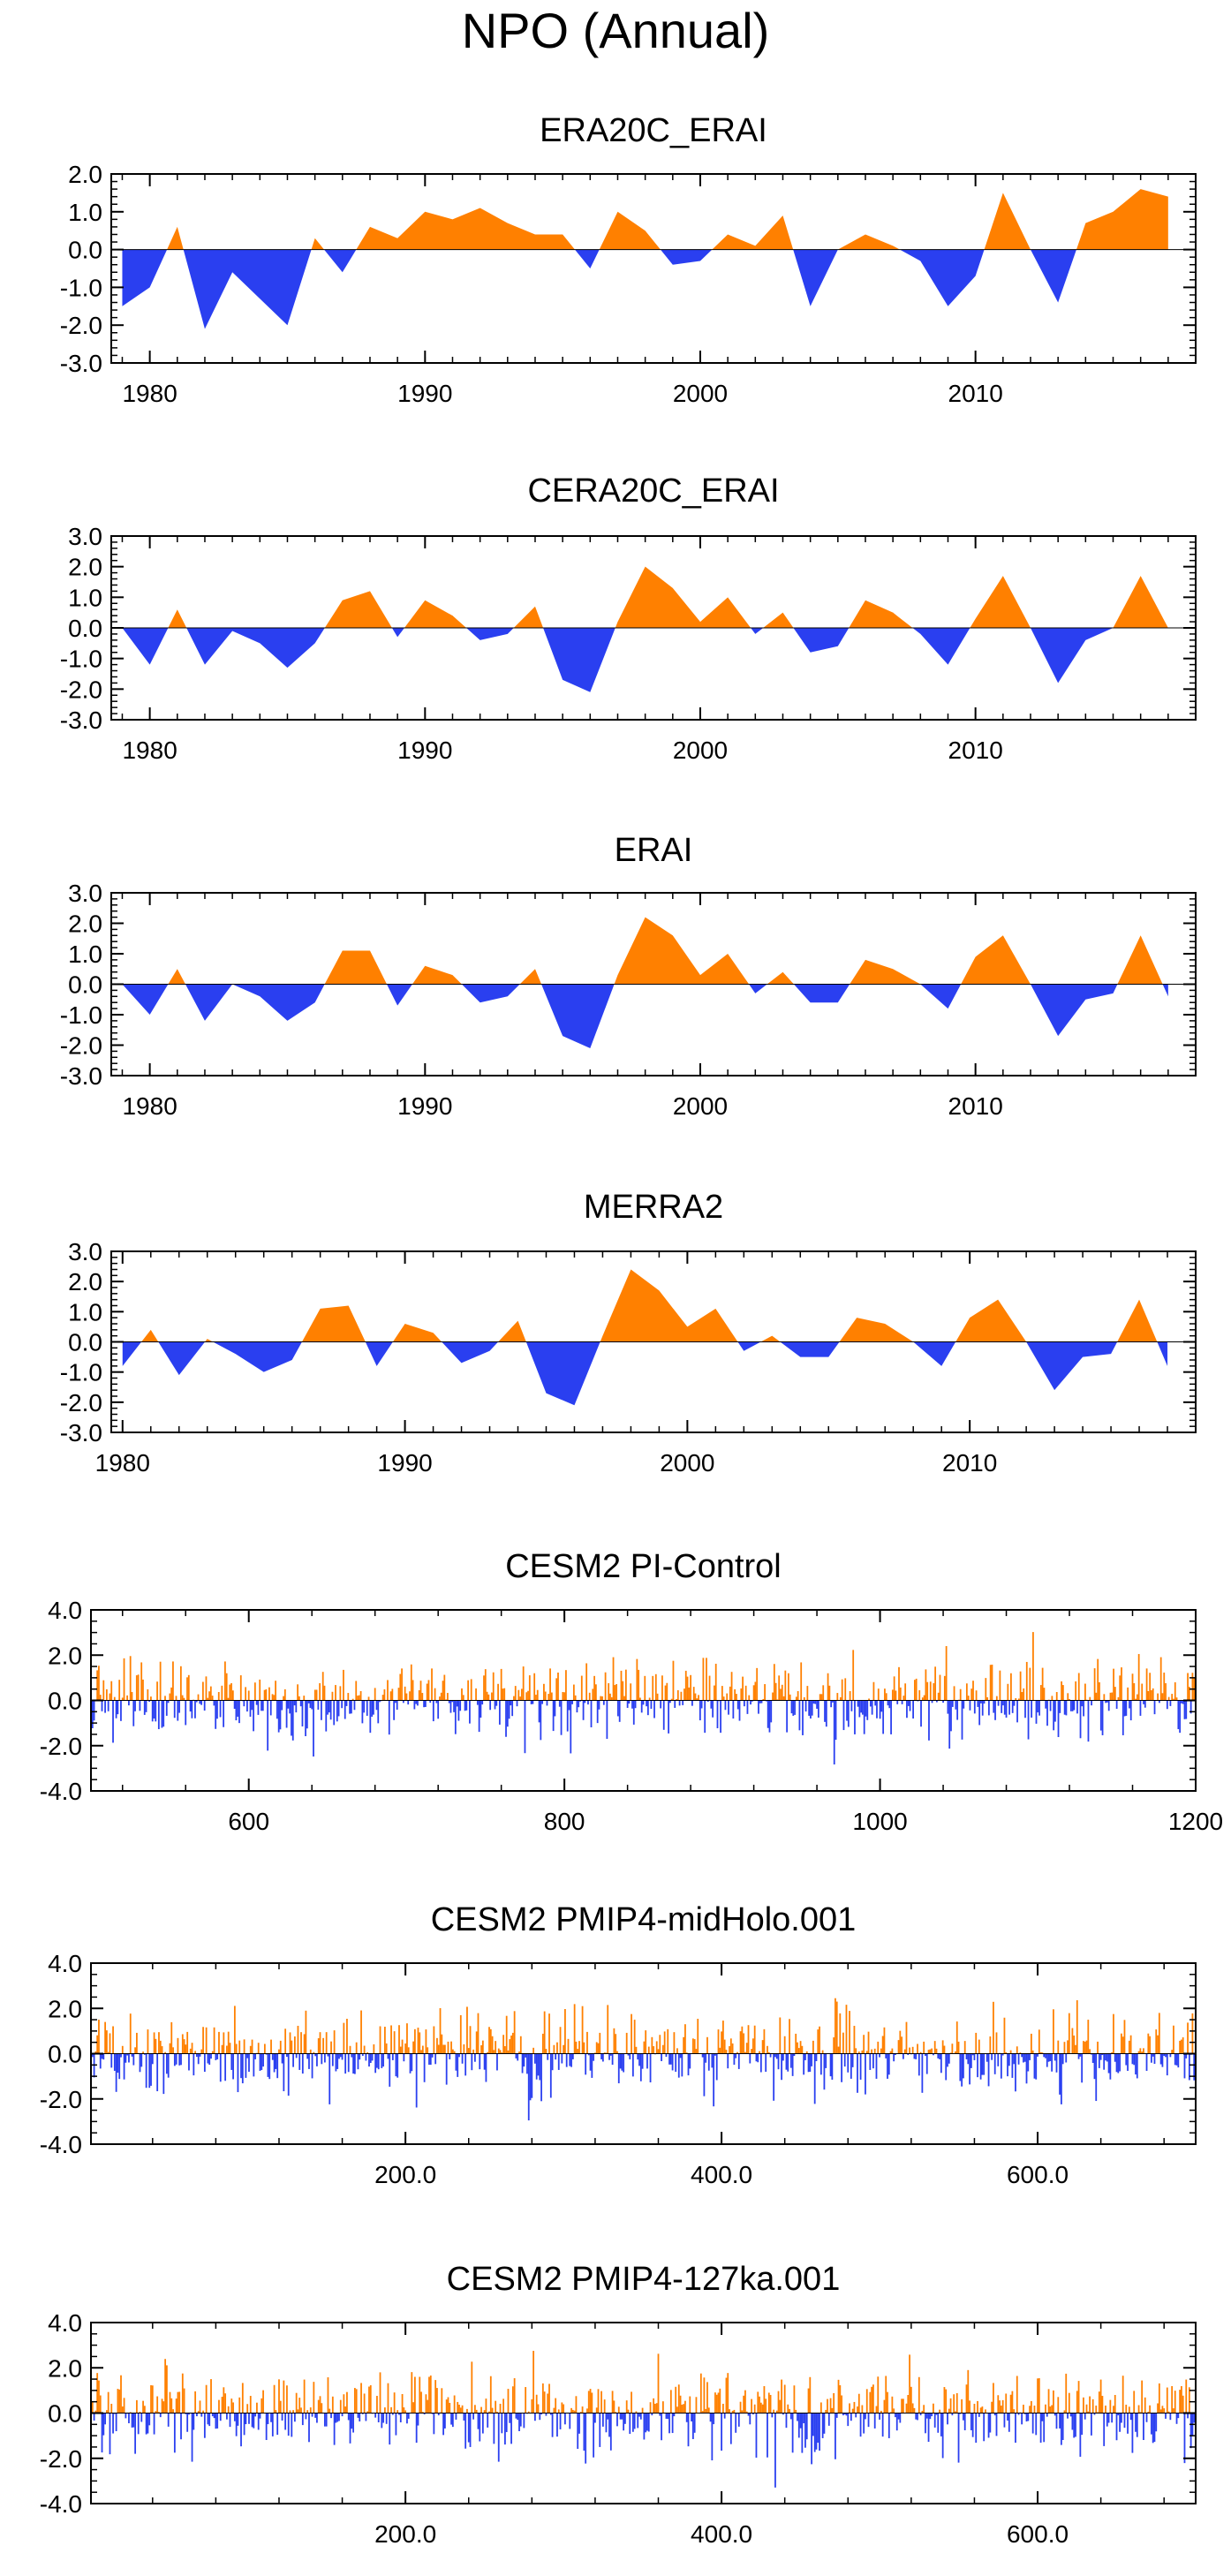  What do you see at coordinates (405, 2174) in the screenshot?
I see `x-tick-label: 200.0` at bounding box center [405, 2174].